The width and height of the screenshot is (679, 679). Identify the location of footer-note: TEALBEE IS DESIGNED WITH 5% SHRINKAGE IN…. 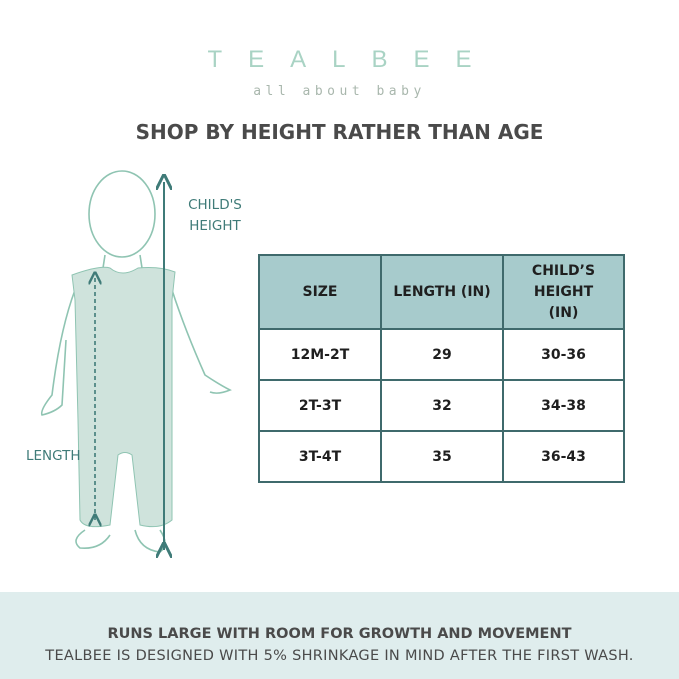
(339, 656).